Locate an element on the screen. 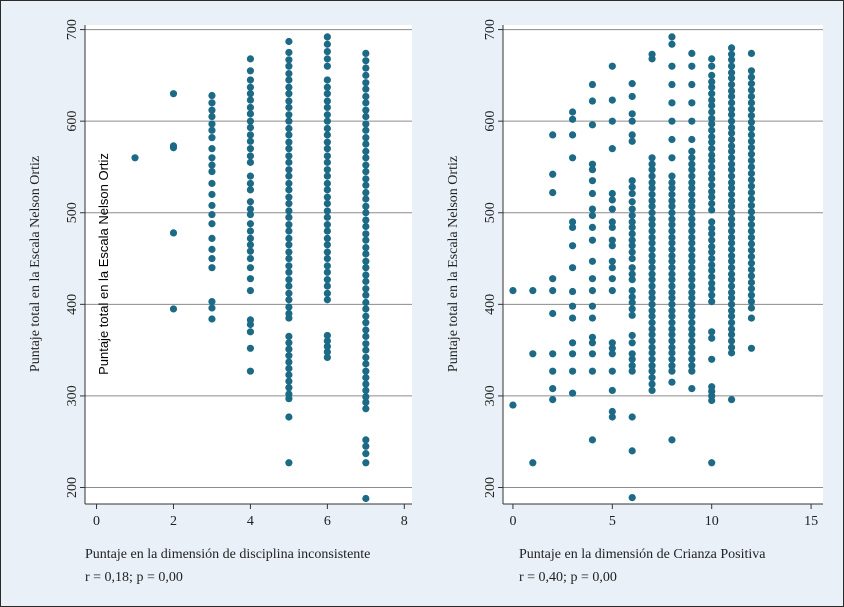  x-tick-label: 0 is located at coordinates (512, 521).